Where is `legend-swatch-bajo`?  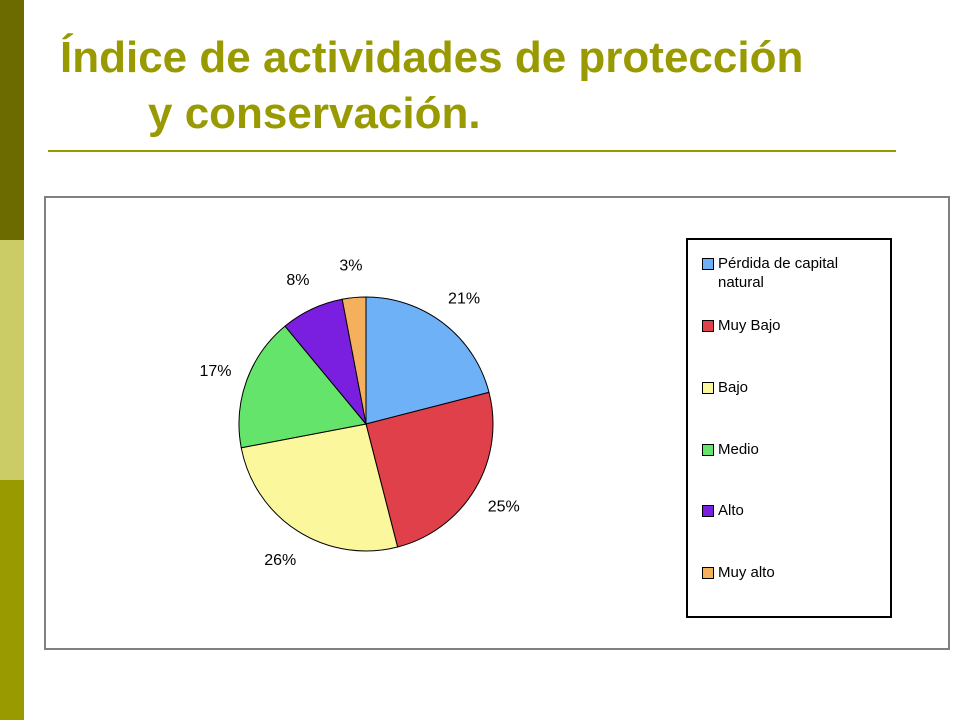
legend-swatch-bajo is located at coordinates (708, 388).